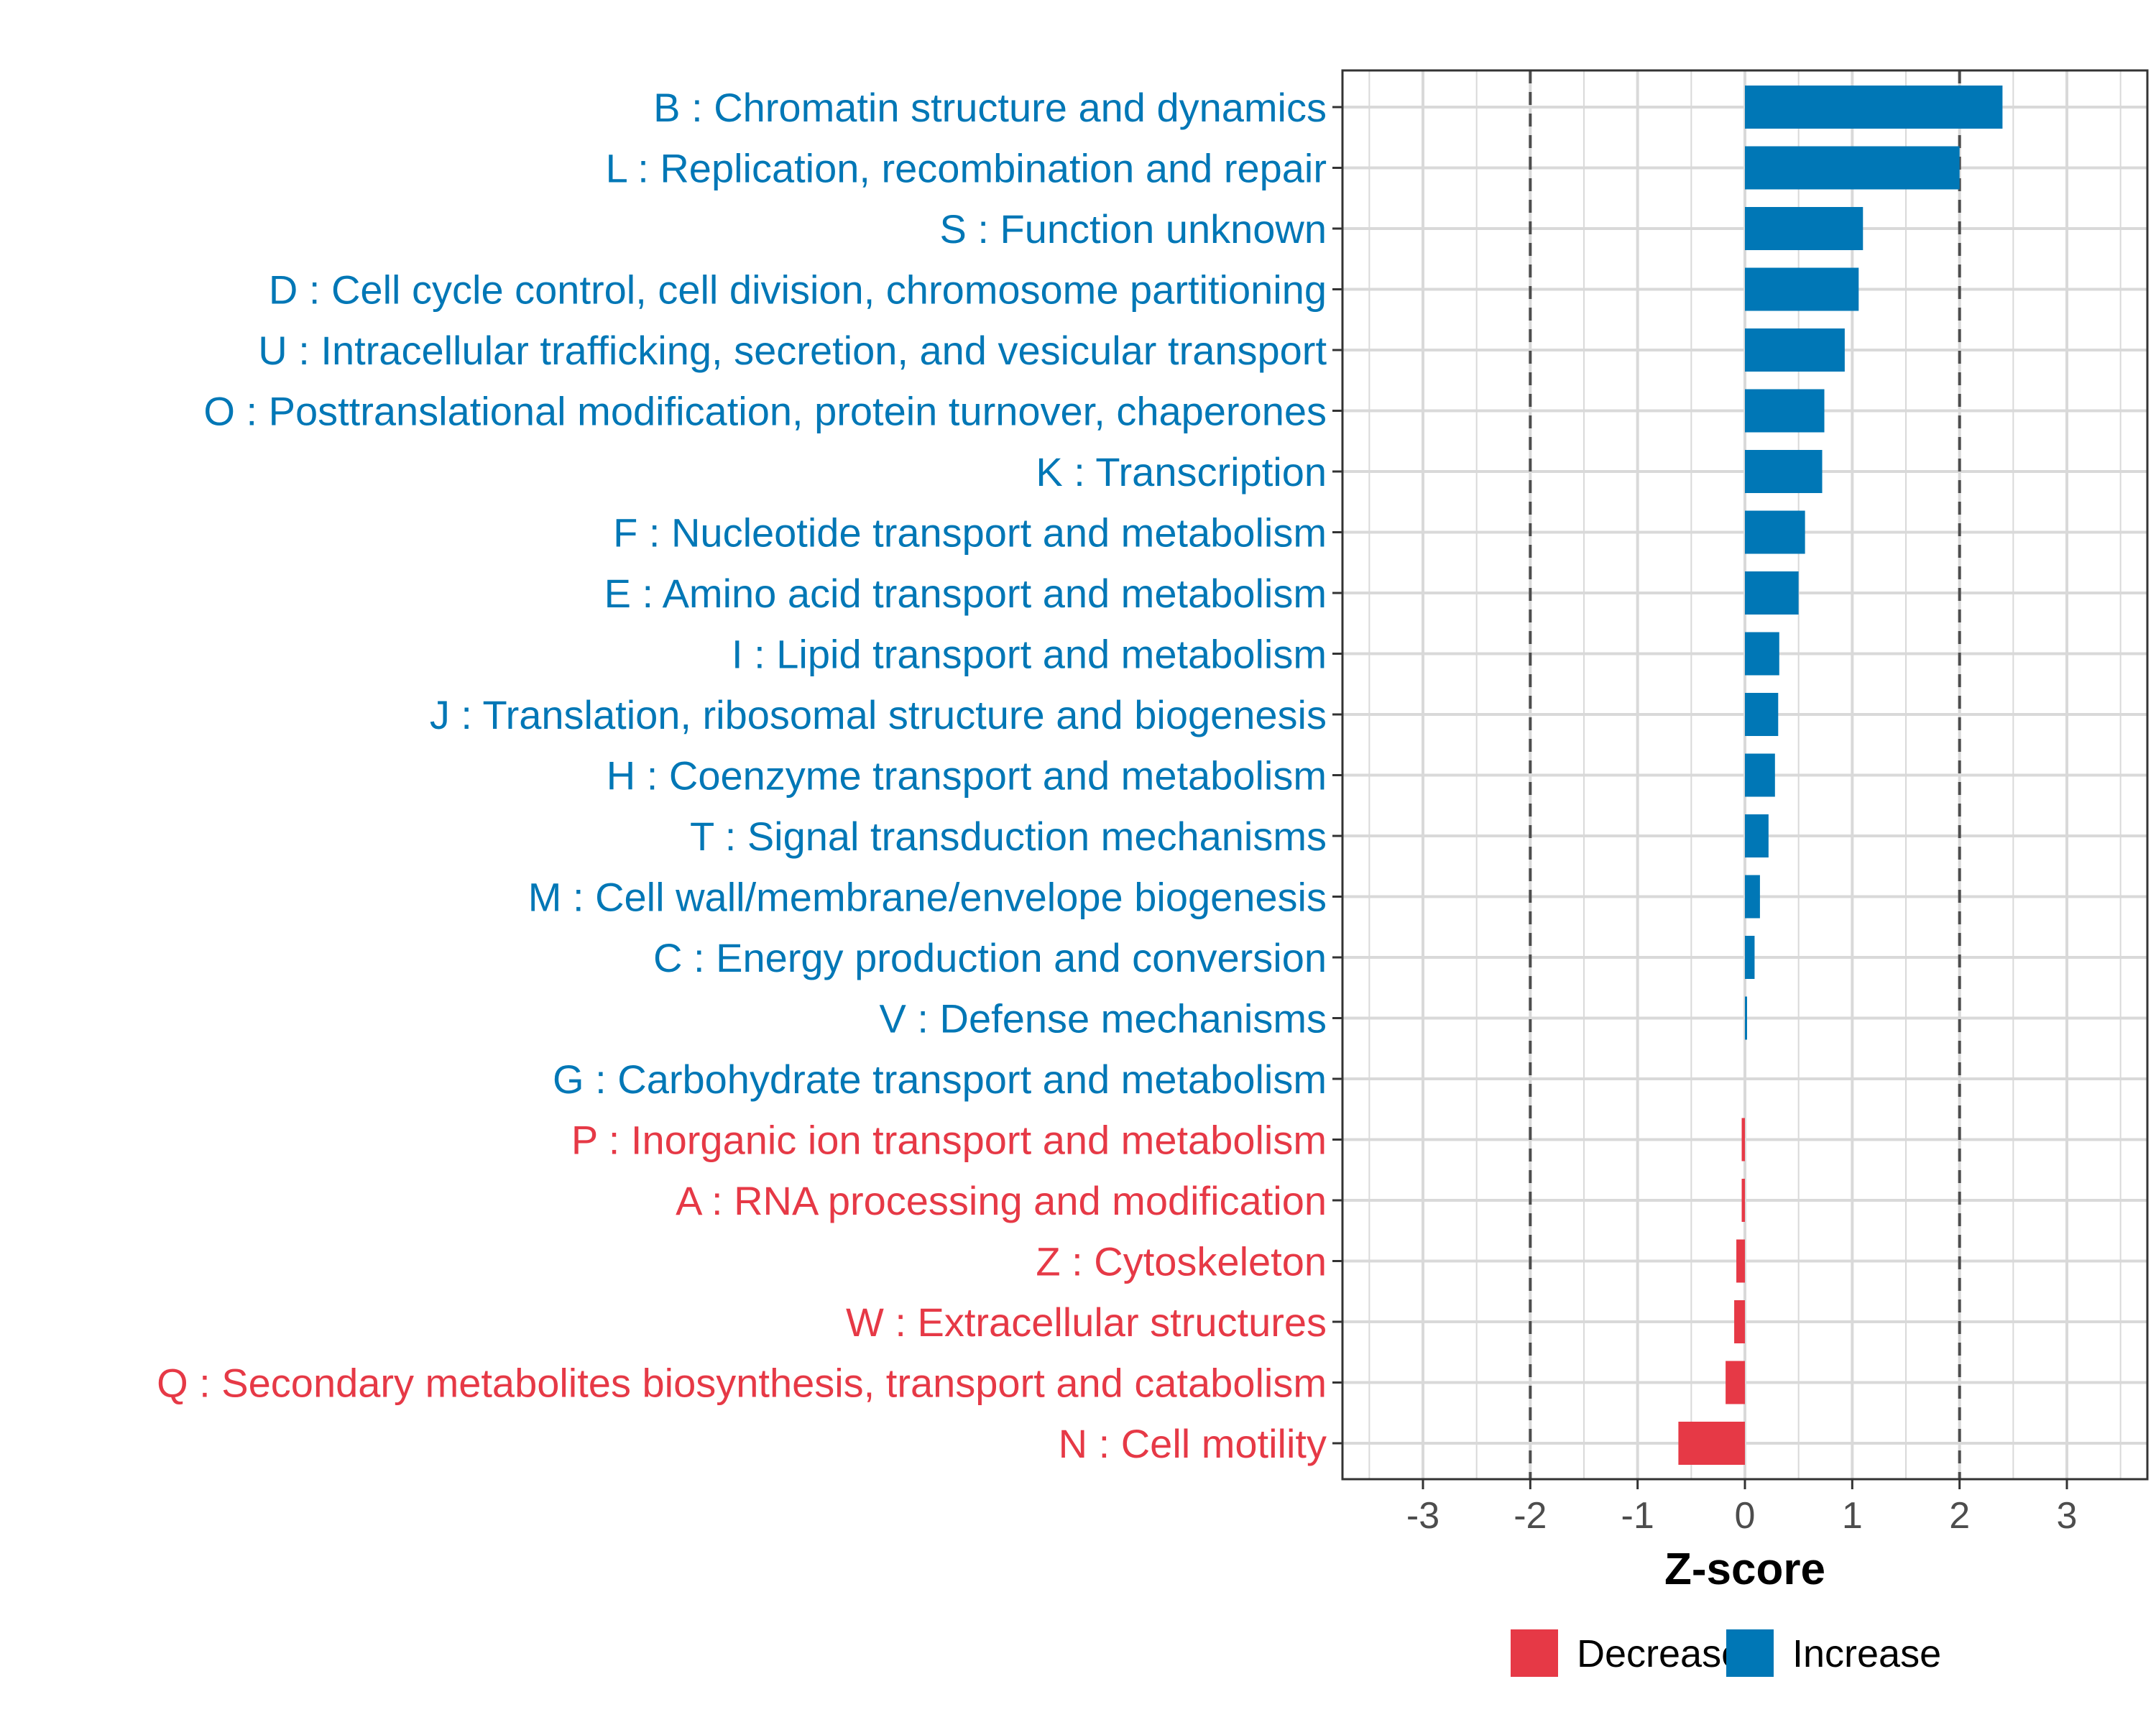 The width and height of the screenshot is (2156, 1725). I want to click on legend-label: Increase, so click(1866, 1653).